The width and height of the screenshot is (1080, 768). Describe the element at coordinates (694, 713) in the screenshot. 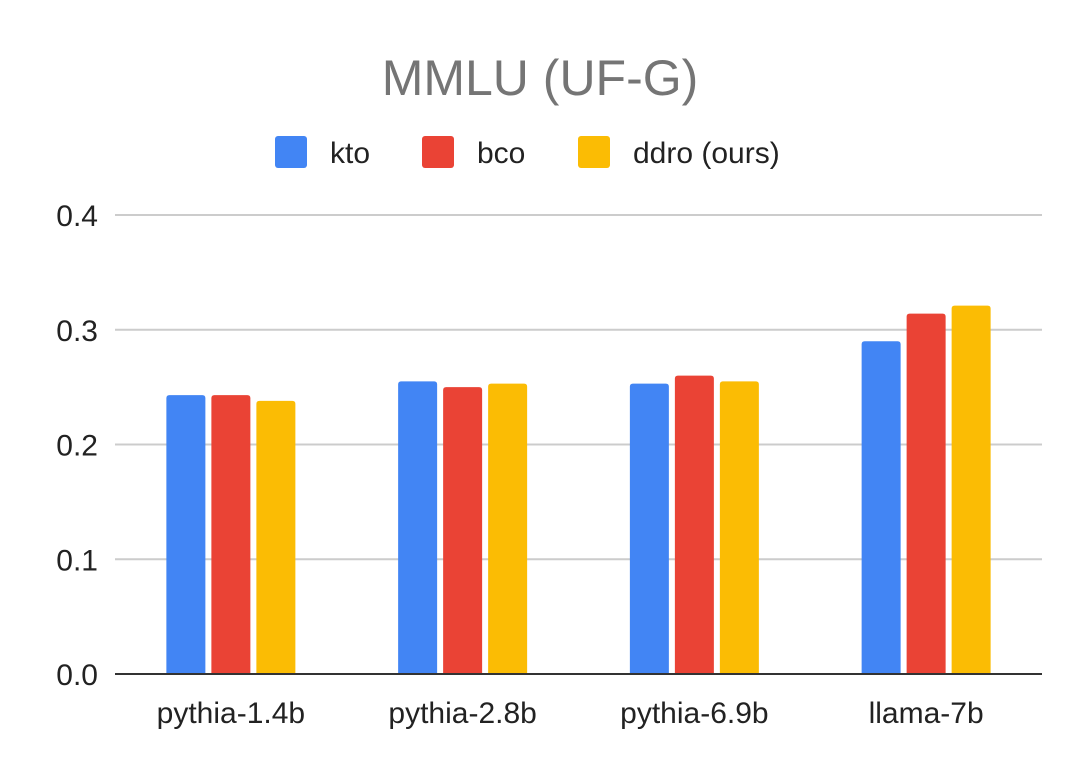

I see `x-tick-label: pythia-6.9b` at that location.